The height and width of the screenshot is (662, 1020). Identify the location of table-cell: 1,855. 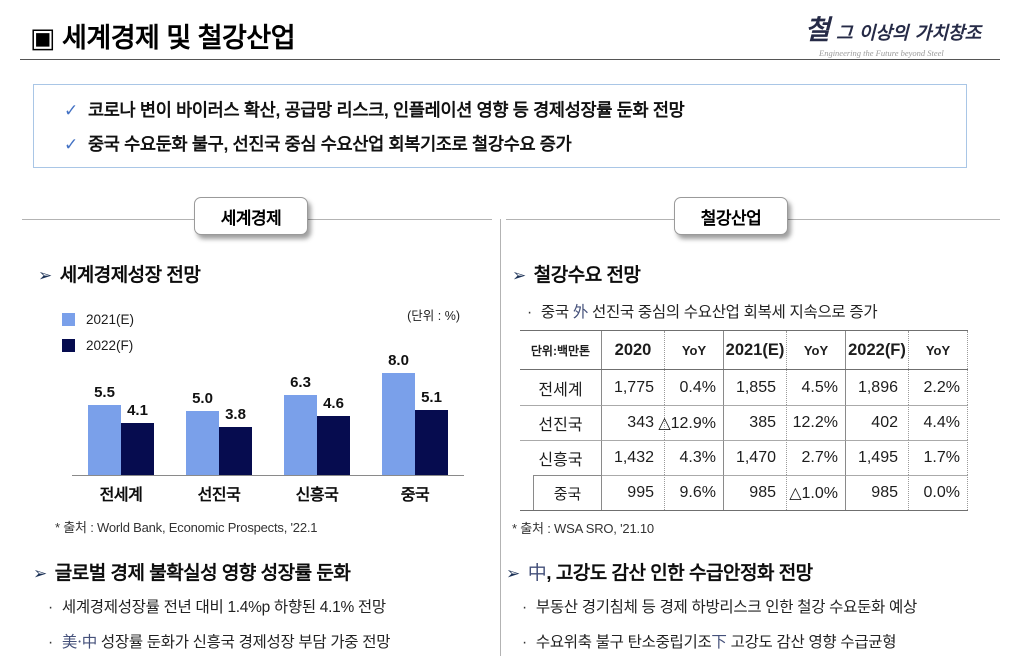
(755, 387).